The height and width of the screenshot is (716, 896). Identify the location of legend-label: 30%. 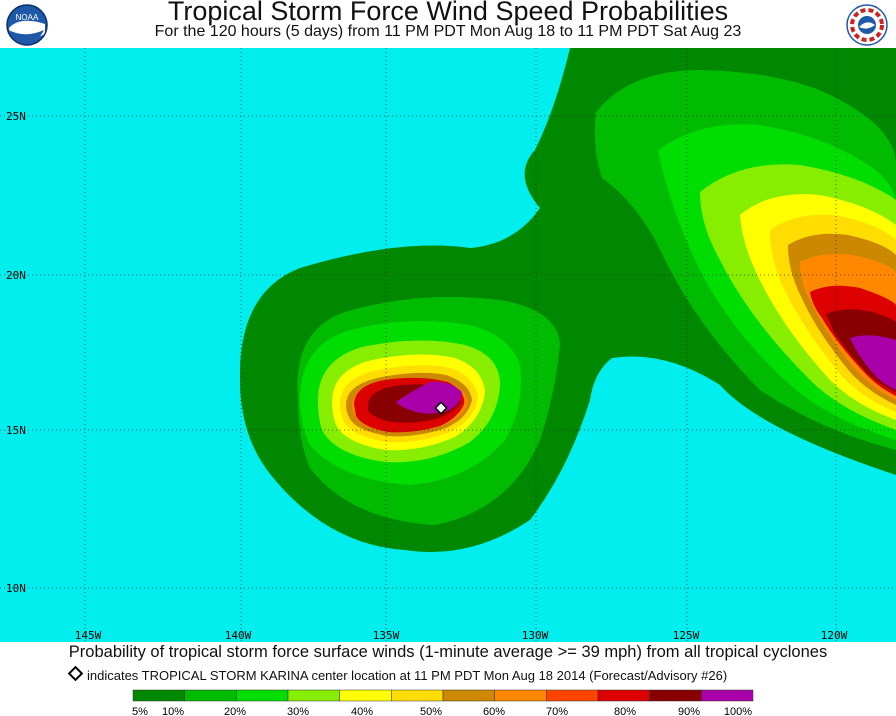
(298, 711).